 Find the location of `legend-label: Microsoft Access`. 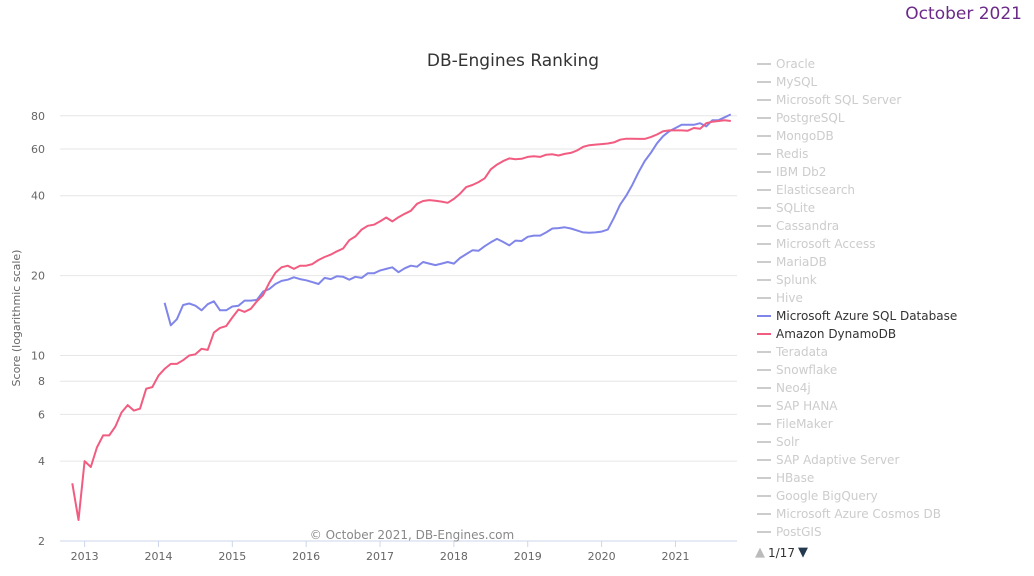

legend-label: Microsoft Access is located at coordinates (826, 244).